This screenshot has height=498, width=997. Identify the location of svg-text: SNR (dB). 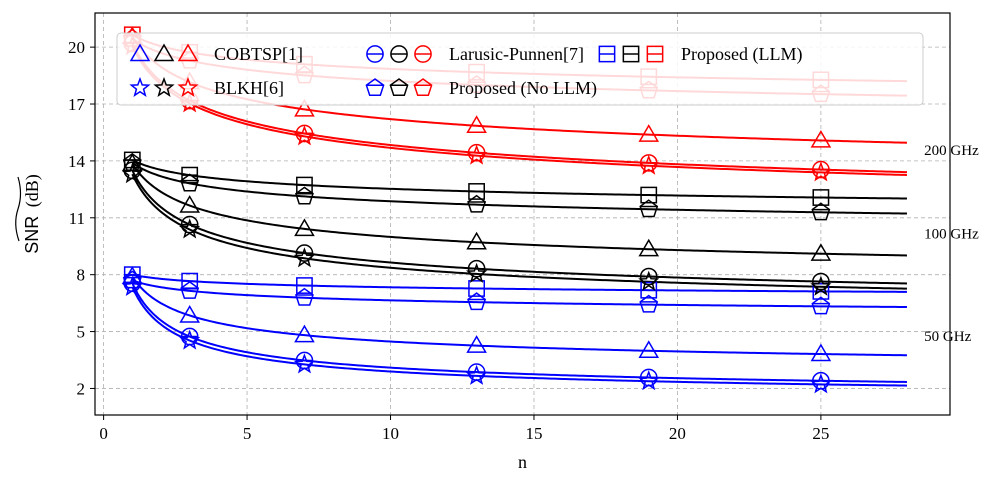
(32, 214).